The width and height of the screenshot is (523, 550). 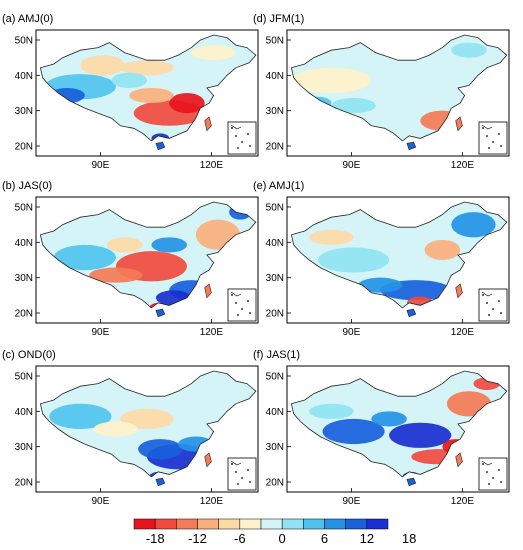 I want to click on colorbar-label: -6, so click(x=240, y=538).